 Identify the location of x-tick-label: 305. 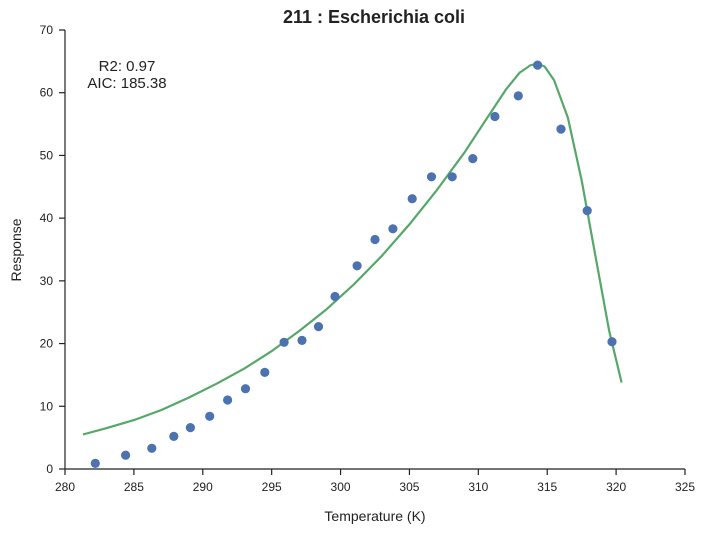
(409, 487).